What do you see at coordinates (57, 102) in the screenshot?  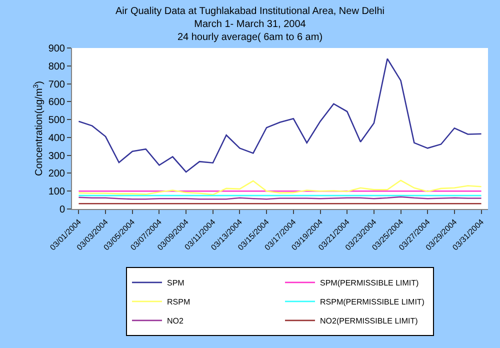 I see `y-tick-label: 600` at bounding box center [57, 102].